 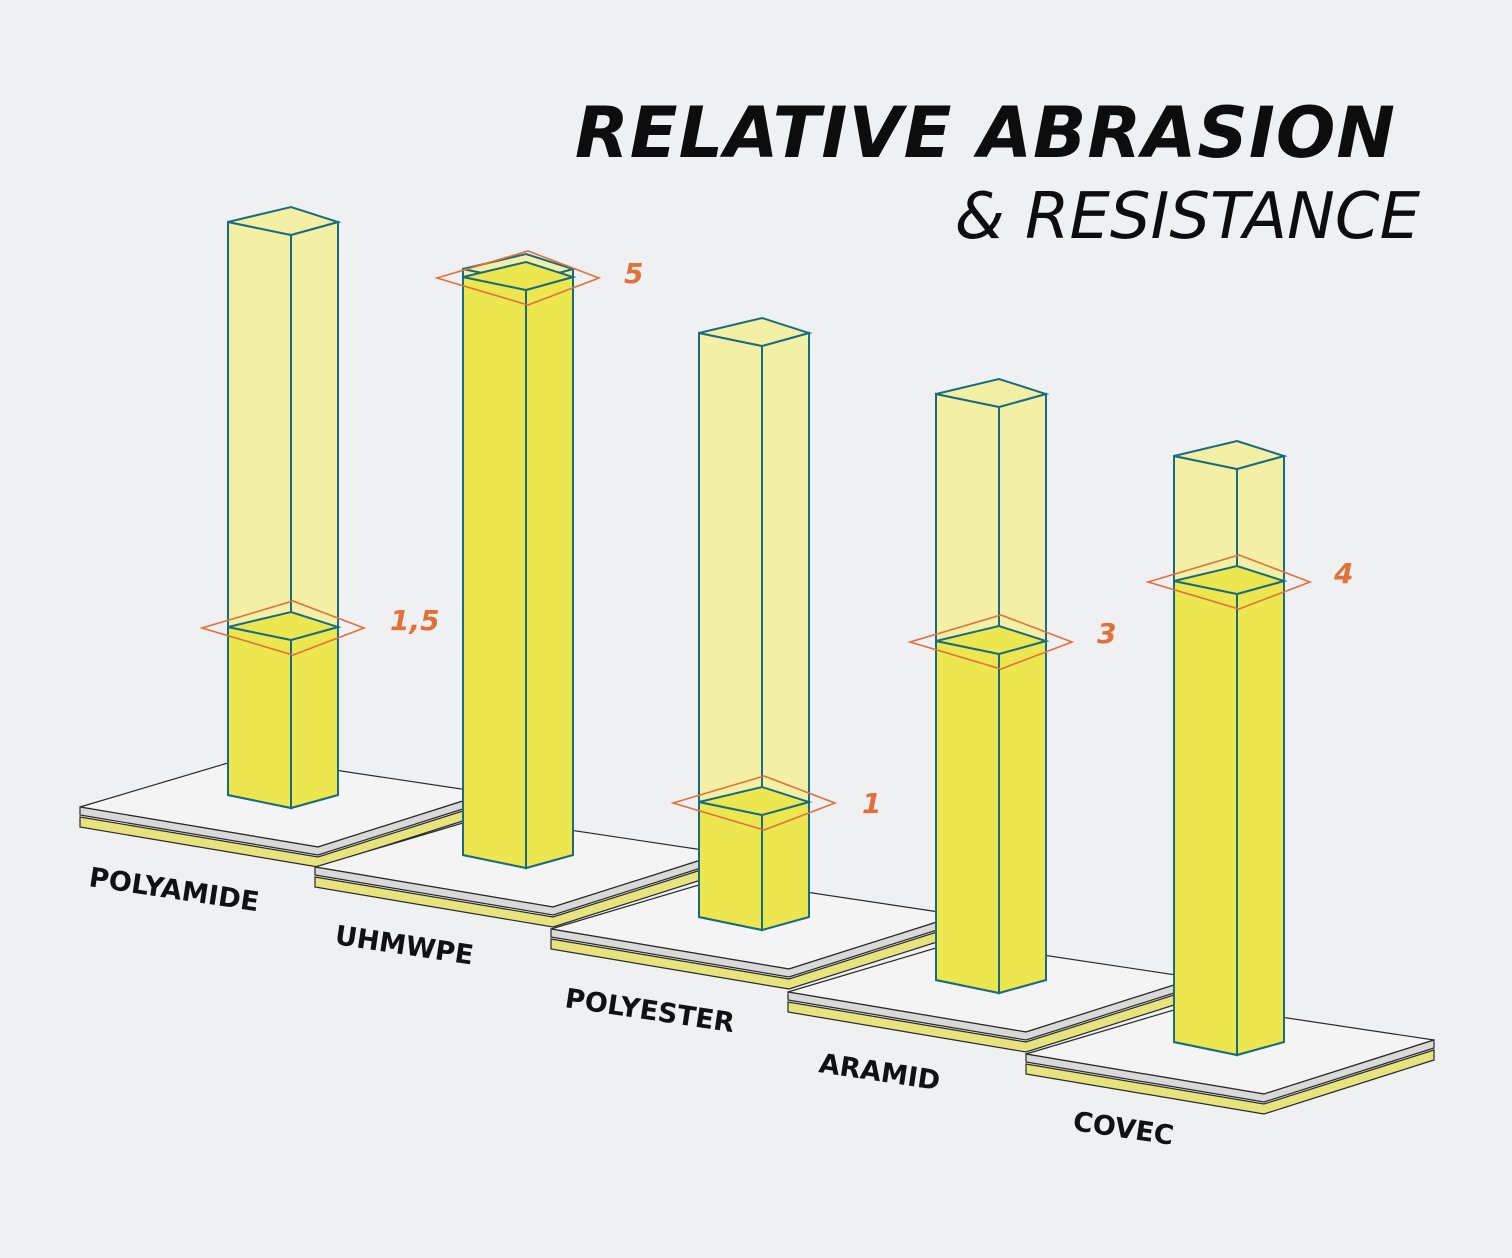 What do you see at coordinates (1343, 573) in the screenshot?
I see `data-label-5: 4` at bounding box center [1343, 573].